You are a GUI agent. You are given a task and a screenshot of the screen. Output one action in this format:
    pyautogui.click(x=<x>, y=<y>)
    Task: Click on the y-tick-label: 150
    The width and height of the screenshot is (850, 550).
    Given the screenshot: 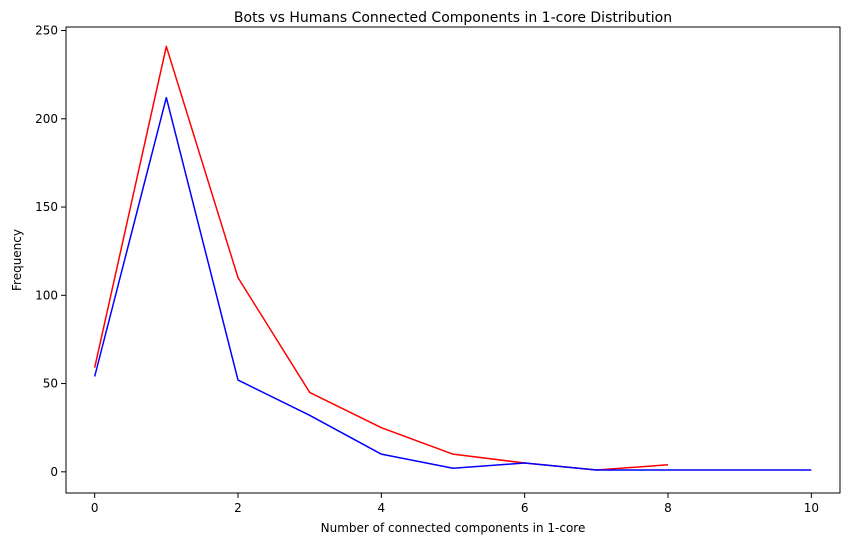 What is the action you would take?
    pyautogui.click(x=46, y=207)
    